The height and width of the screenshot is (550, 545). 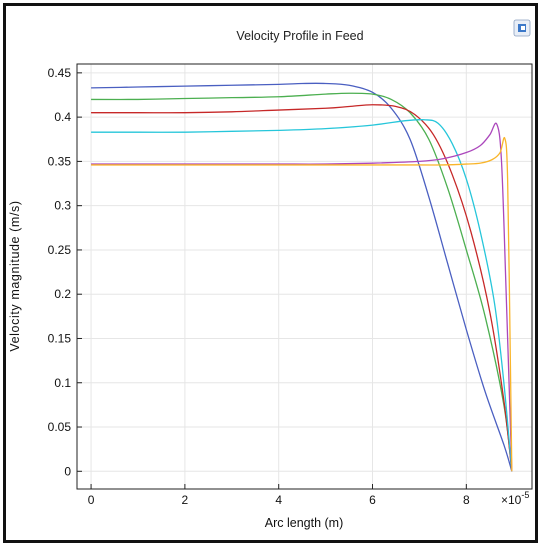 What do you see at coordinates (62, 383) in the screenshot?
I see `y-tick-label: 0.1` at bounding box center [62, 383].